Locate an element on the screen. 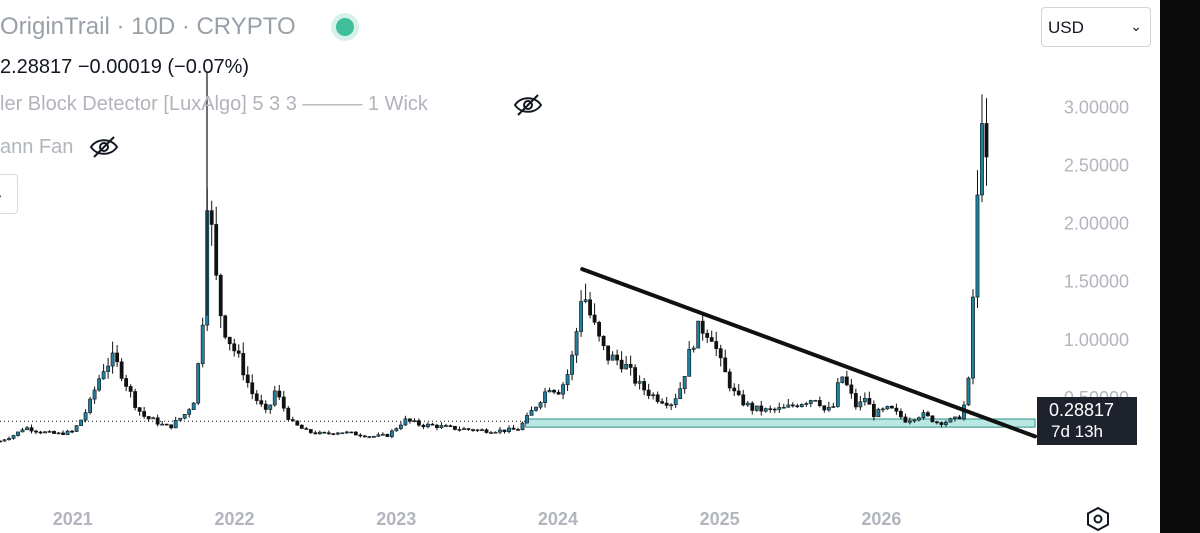 The image size is (1200, 533). bar-countdown: 7d 13h is located at coordinates (1077, 431).